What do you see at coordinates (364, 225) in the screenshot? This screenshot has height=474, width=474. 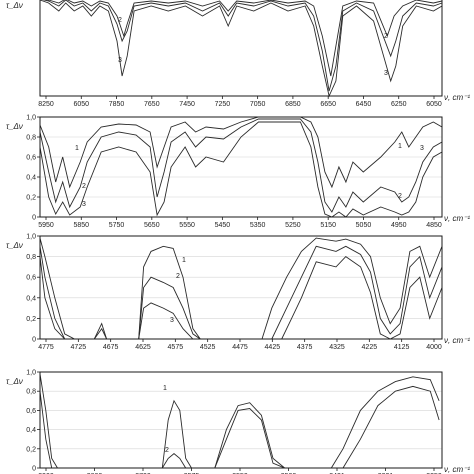 I see `x-tick-label: 5050` at bounding box center [364, 225].